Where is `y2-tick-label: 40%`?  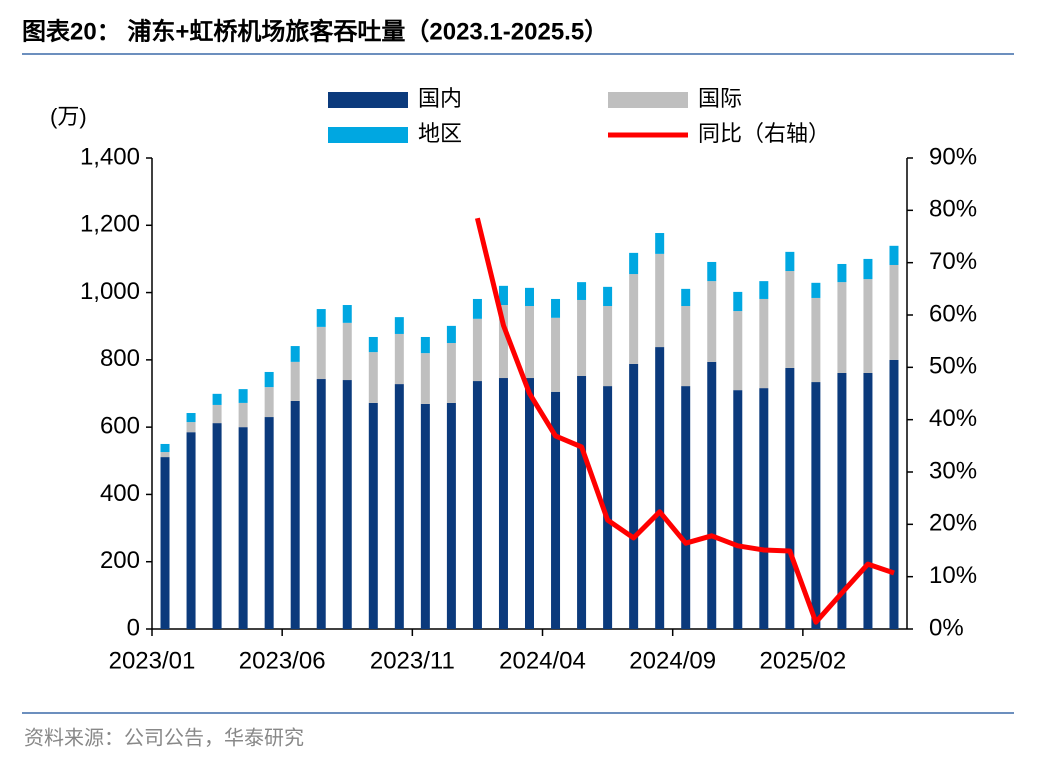 y2-tick-label: 40% is located at coordinates (953, 418).